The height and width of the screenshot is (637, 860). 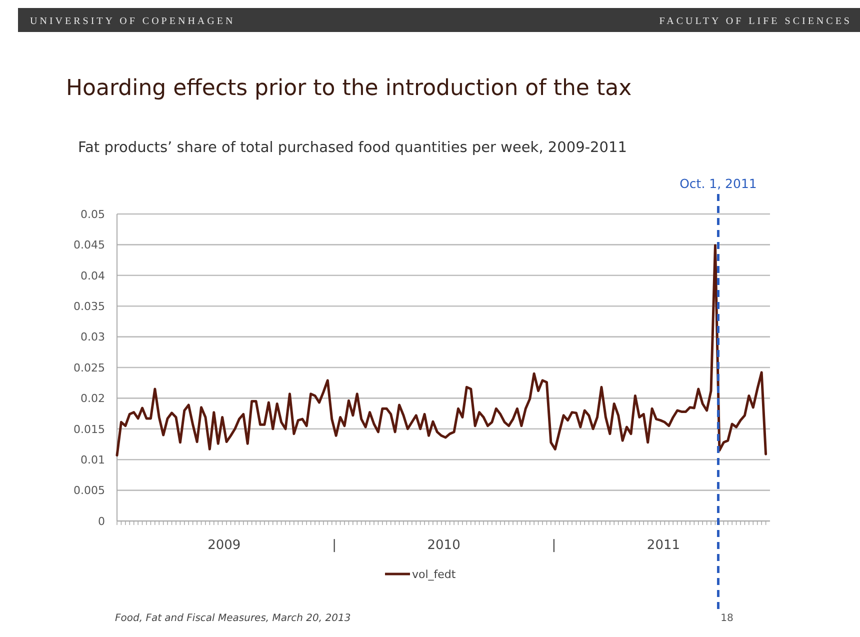 What do you see at coordinates (352, 148) in the screenshot?
I see `chart-subtitle: Fat products’ share of total purchased food quantities per week, 2009-2011` at bounding box center [352, 148].